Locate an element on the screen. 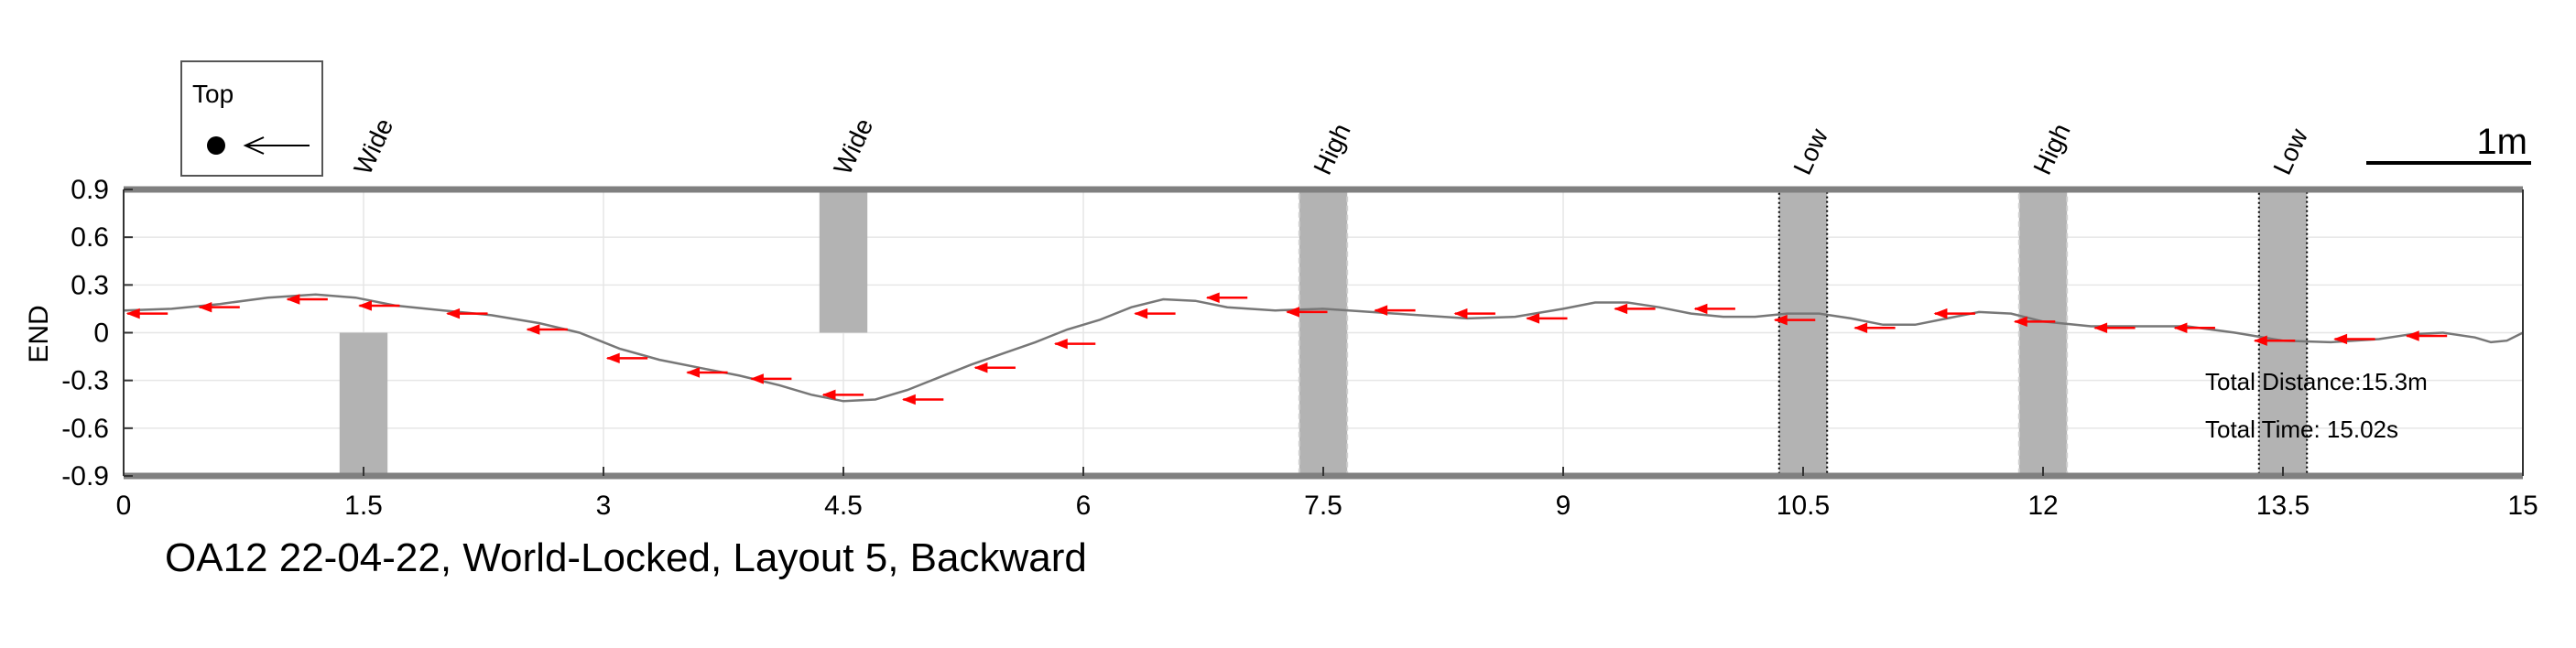 The image size is (2576, 648). x-tick-label: 10.5 is located at coordinates (1803, 506).